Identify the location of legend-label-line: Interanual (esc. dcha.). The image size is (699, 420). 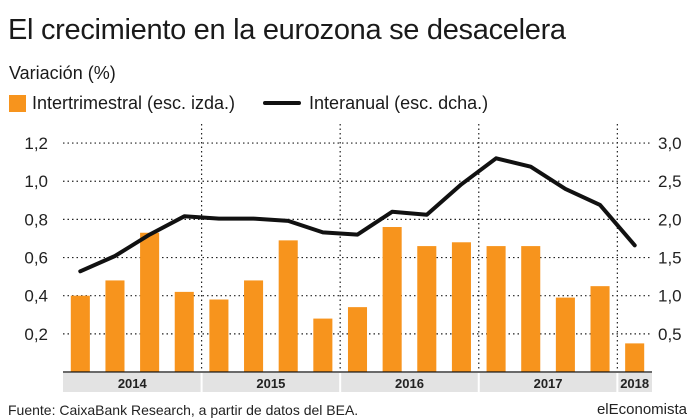
(399, 102).